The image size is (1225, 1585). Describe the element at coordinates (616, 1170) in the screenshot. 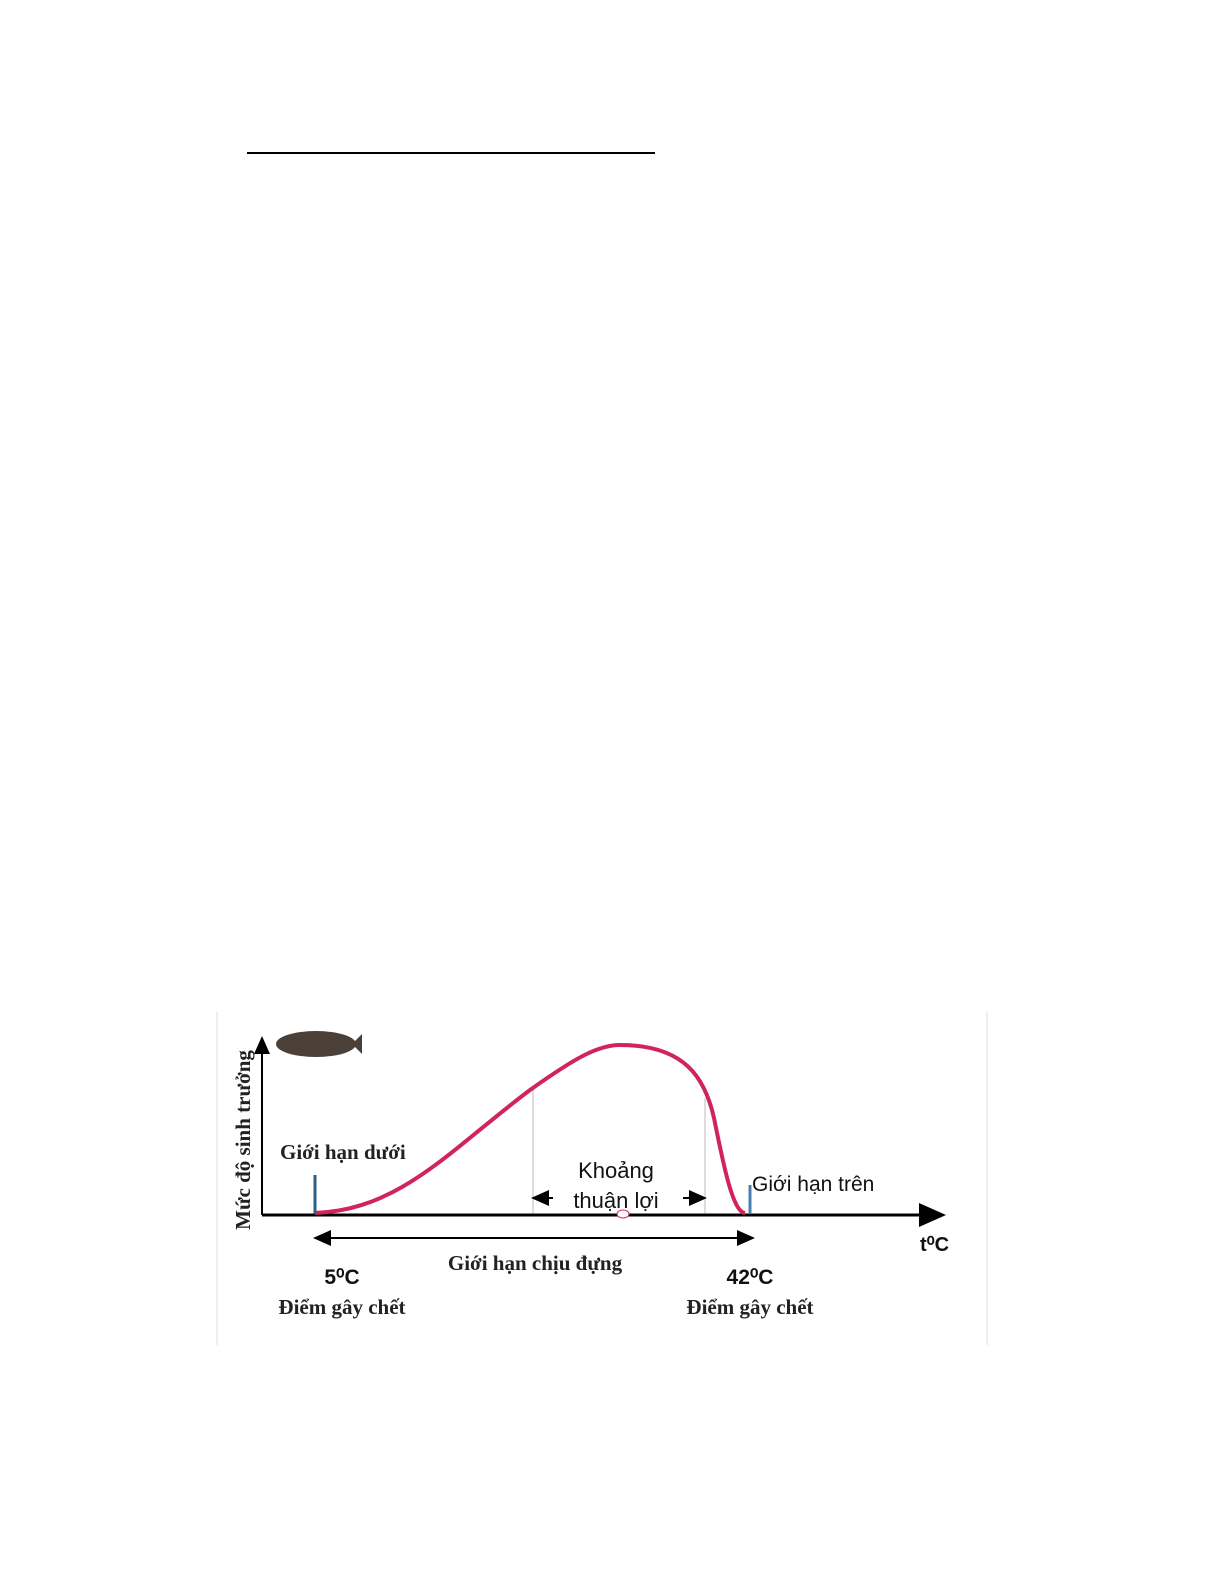

I see `optimal-label: Khoảng` at that location.